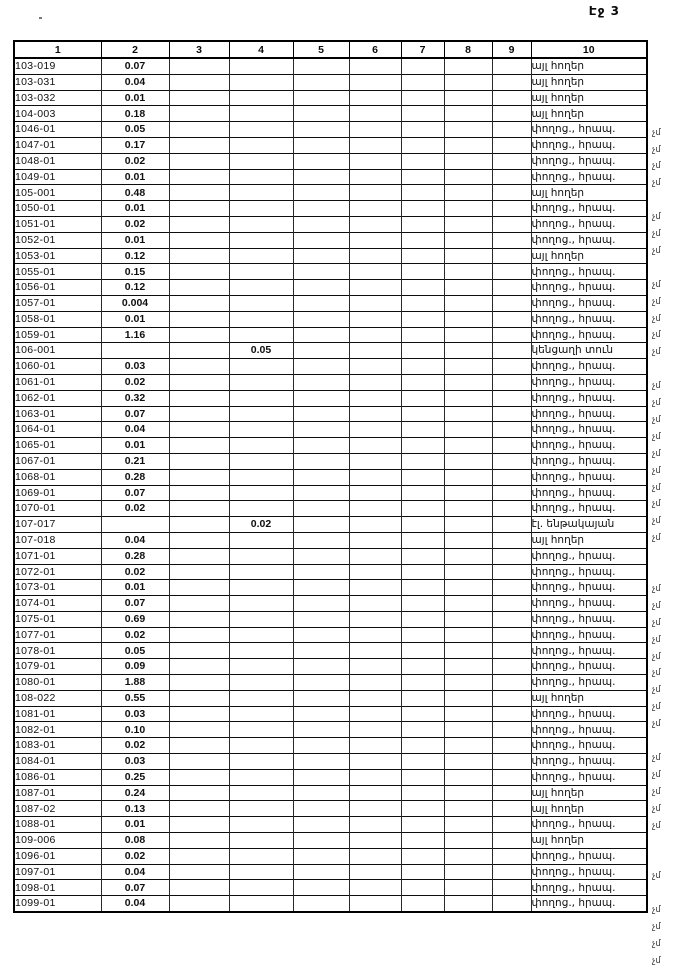 Image resolution: width=680 pixels, height=975 pixels. Describe the element at coordinates (330, 904) in the screenshot. I see `table-row: 1099-01 0.04 փողոց., հրապ.` at that location.